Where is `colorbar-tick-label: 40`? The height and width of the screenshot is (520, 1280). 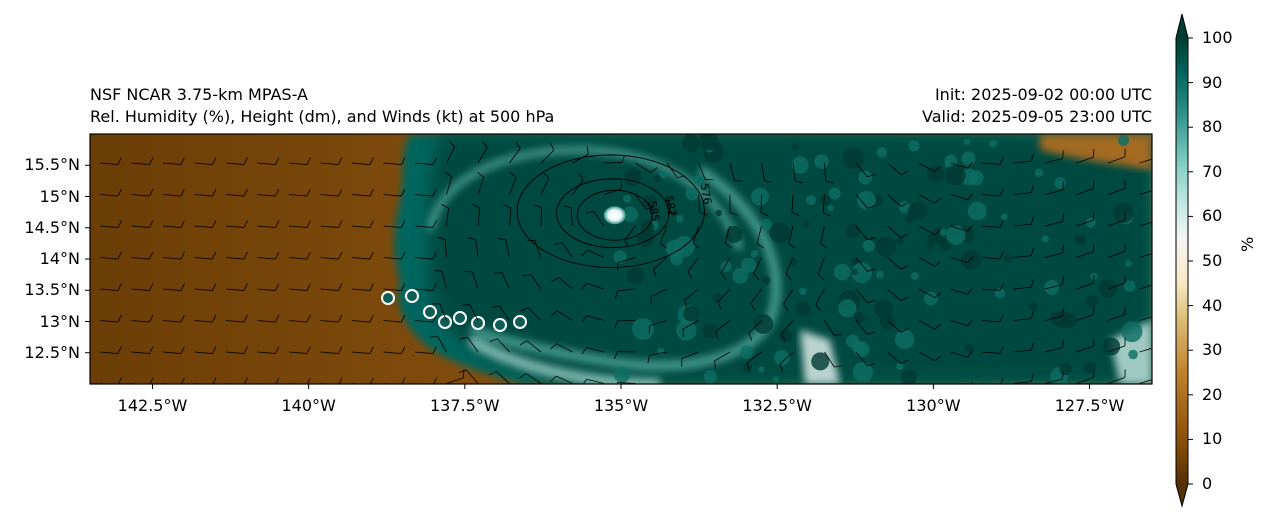 colorbar-tick-label: 40 is located at coordinates (1212, 305).